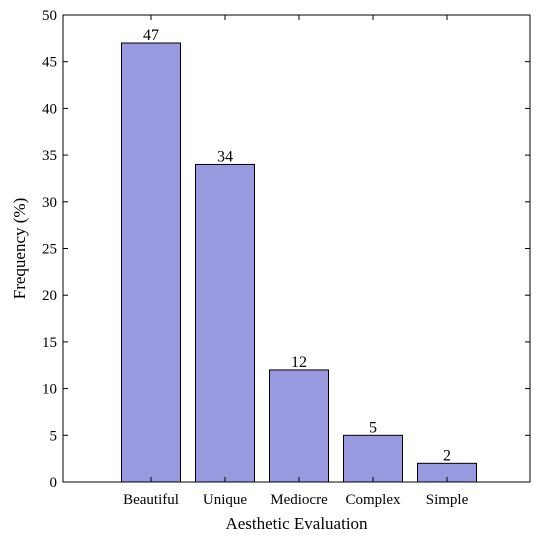  What do you see at coordinates (49, 390) in the screenshot?
I see `y-tick-label: 10` at bounding box center [49, 390].